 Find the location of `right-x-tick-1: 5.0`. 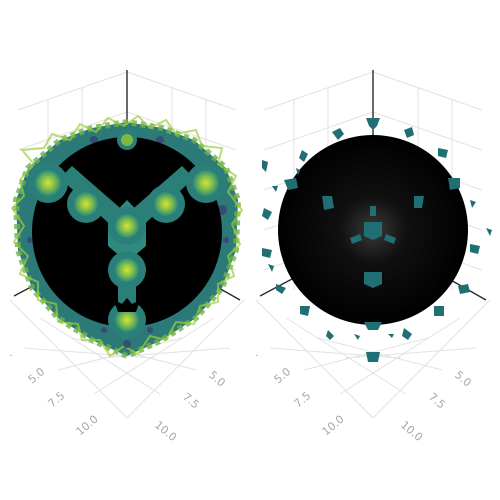

right-x-tick-1: 5.0 is located at coordinates (283, 375).